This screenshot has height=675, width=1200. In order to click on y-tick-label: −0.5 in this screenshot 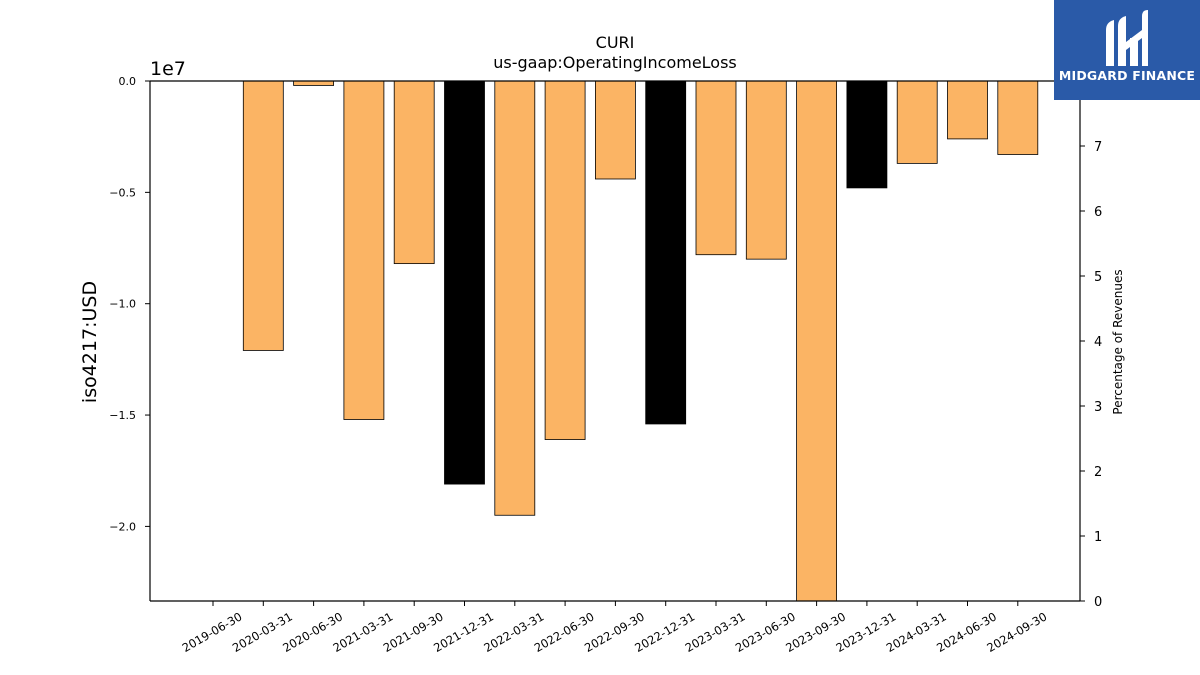, I will do `click(122, 192)`.